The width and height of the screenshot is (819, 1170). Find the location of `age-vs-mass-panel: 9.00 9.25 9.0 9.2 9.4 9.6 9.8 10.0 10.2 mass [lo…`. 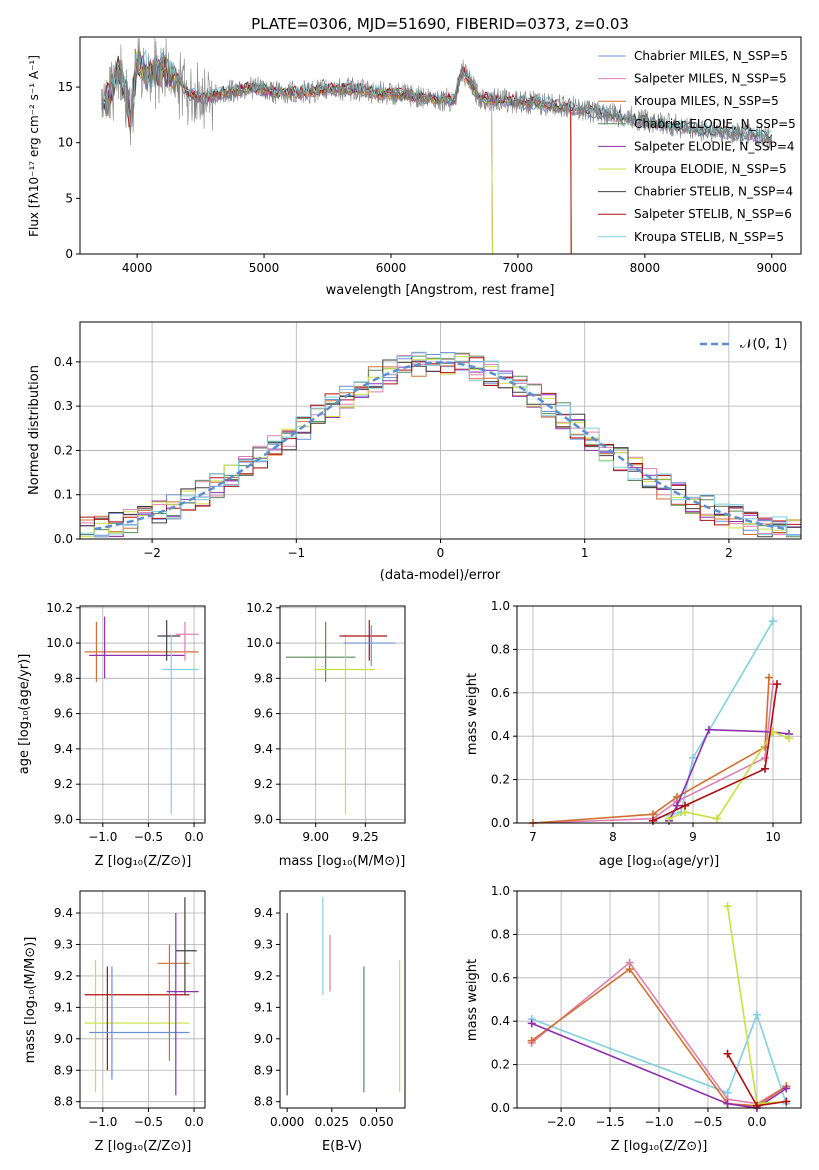

age-vs-mass-panel: 9.00 9.25 9.0 9.2 9.4 9.6 9.8 10.0 10.2 mass [lo… is located at coordinates (326, 735).